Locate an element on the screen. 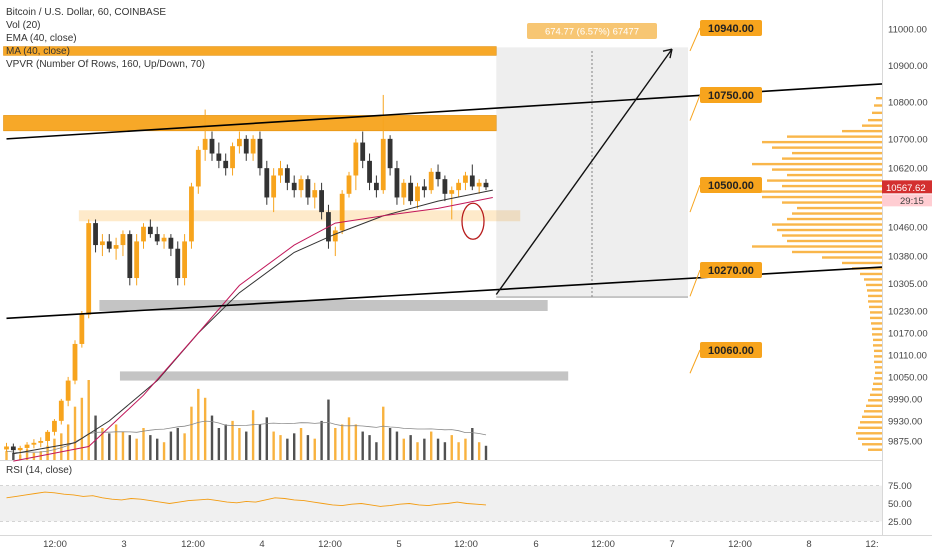  chart-title: Bitcoin / U.S. Dollar, 60, COINBASE is located at coordinates (86, 12).